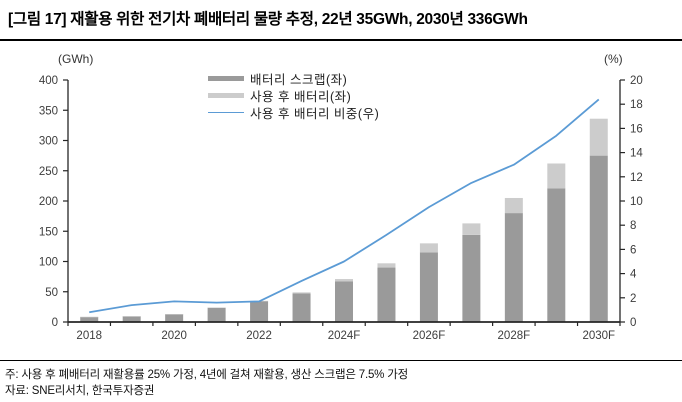 This screenshot has height=402, width=682. I want to click on legend-label: 배터리 스크랩(좌), so click(299, 80).